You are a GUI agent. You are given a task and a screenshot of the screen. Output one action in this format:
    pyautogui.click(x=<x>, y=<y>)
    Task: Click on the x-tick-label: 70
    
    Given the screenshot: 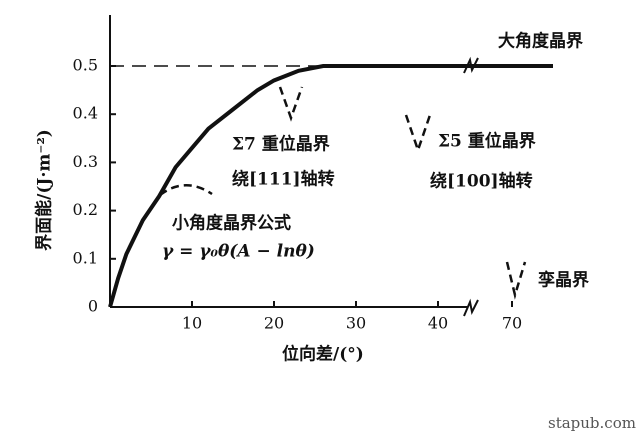 What is the action you would take?
    pyautogui.click(x=512, y=323)
    